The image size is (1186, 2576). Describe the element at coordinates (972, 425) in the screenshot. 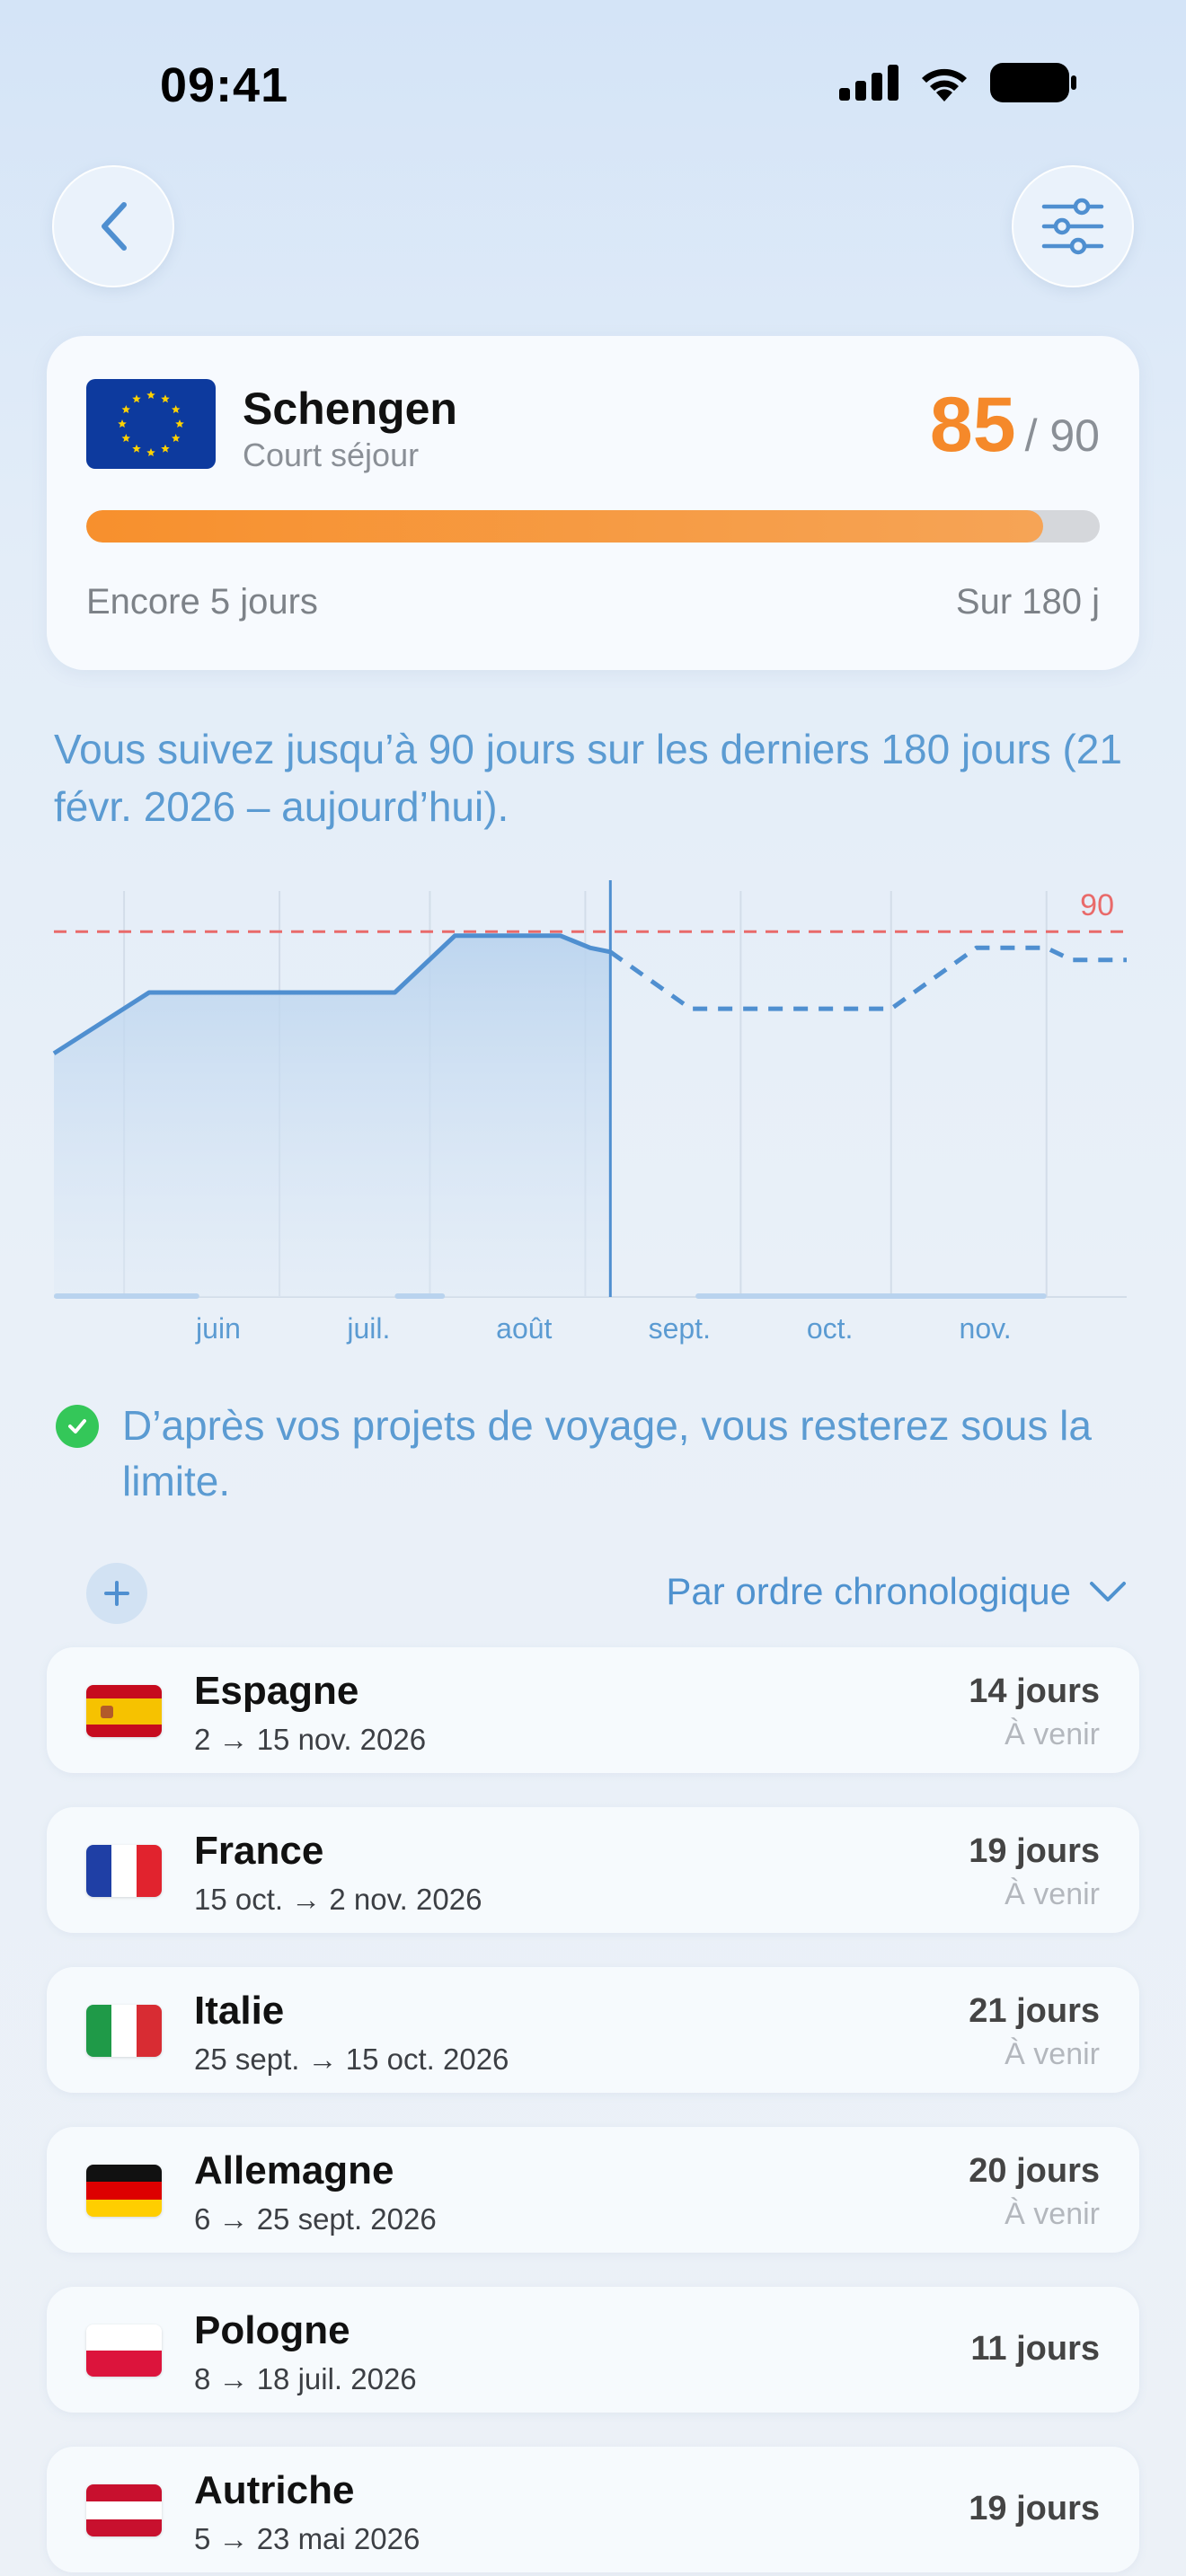

I see `days-used: 85` at that location.